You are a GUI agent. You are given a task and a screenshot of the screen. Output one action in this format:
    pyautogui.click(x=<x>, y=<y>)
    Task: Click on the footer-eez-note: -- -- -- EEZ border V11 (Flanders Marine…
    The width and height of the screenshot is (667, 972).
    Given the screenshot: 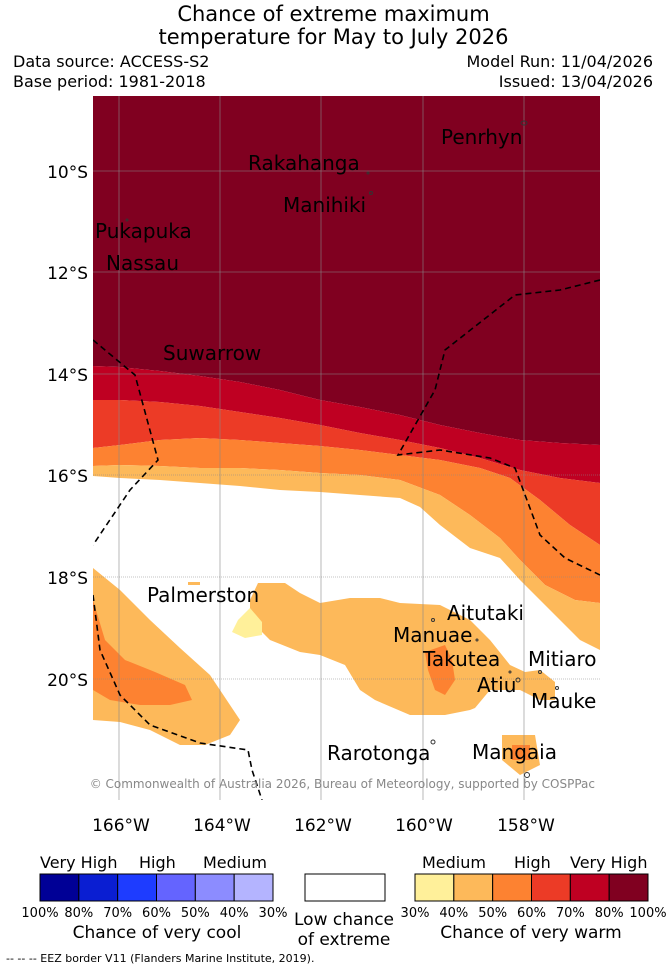 What is the action you would take?
    pyautogui.click(x=160, y=958)
    